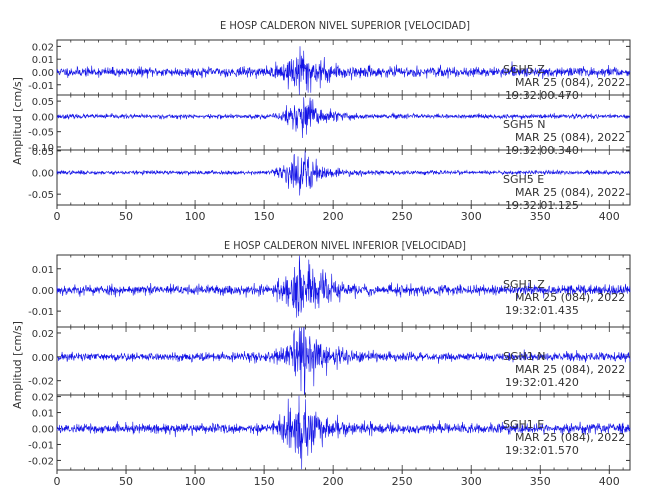  Describe the element at coordinates (523, 424) in the screenshot. I see `station-label: SGH1 E` at that location.